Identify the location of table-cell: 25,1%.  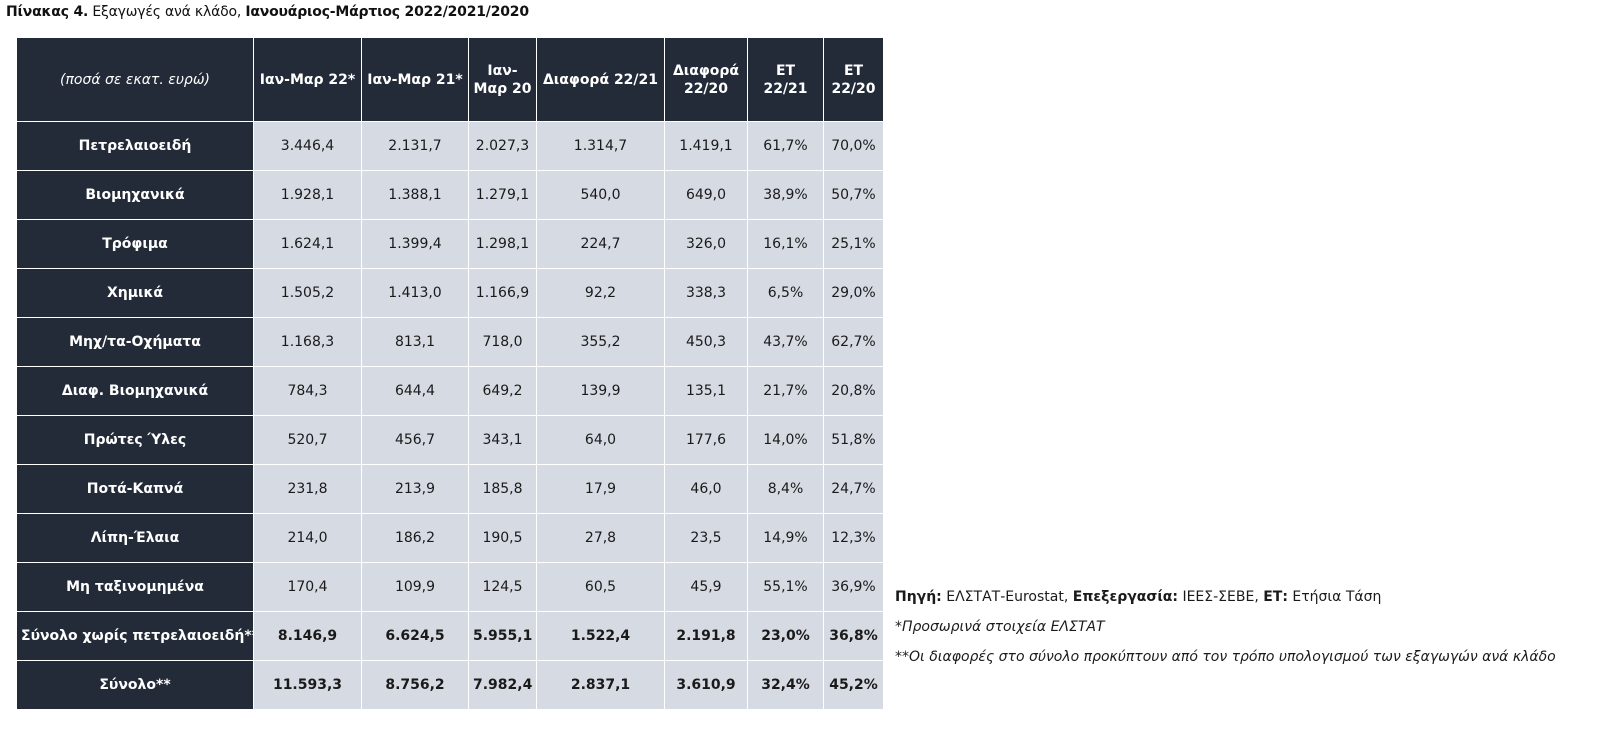
(853, 244).